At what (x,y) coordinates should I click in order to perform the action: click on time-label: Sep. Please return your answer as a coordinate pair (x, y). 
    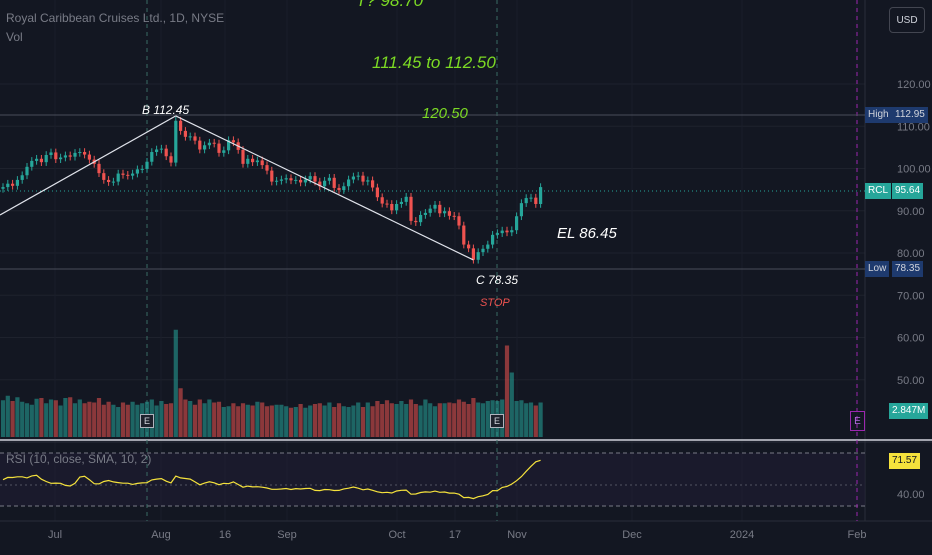
    Looking at the image, I should click on (287, 535).